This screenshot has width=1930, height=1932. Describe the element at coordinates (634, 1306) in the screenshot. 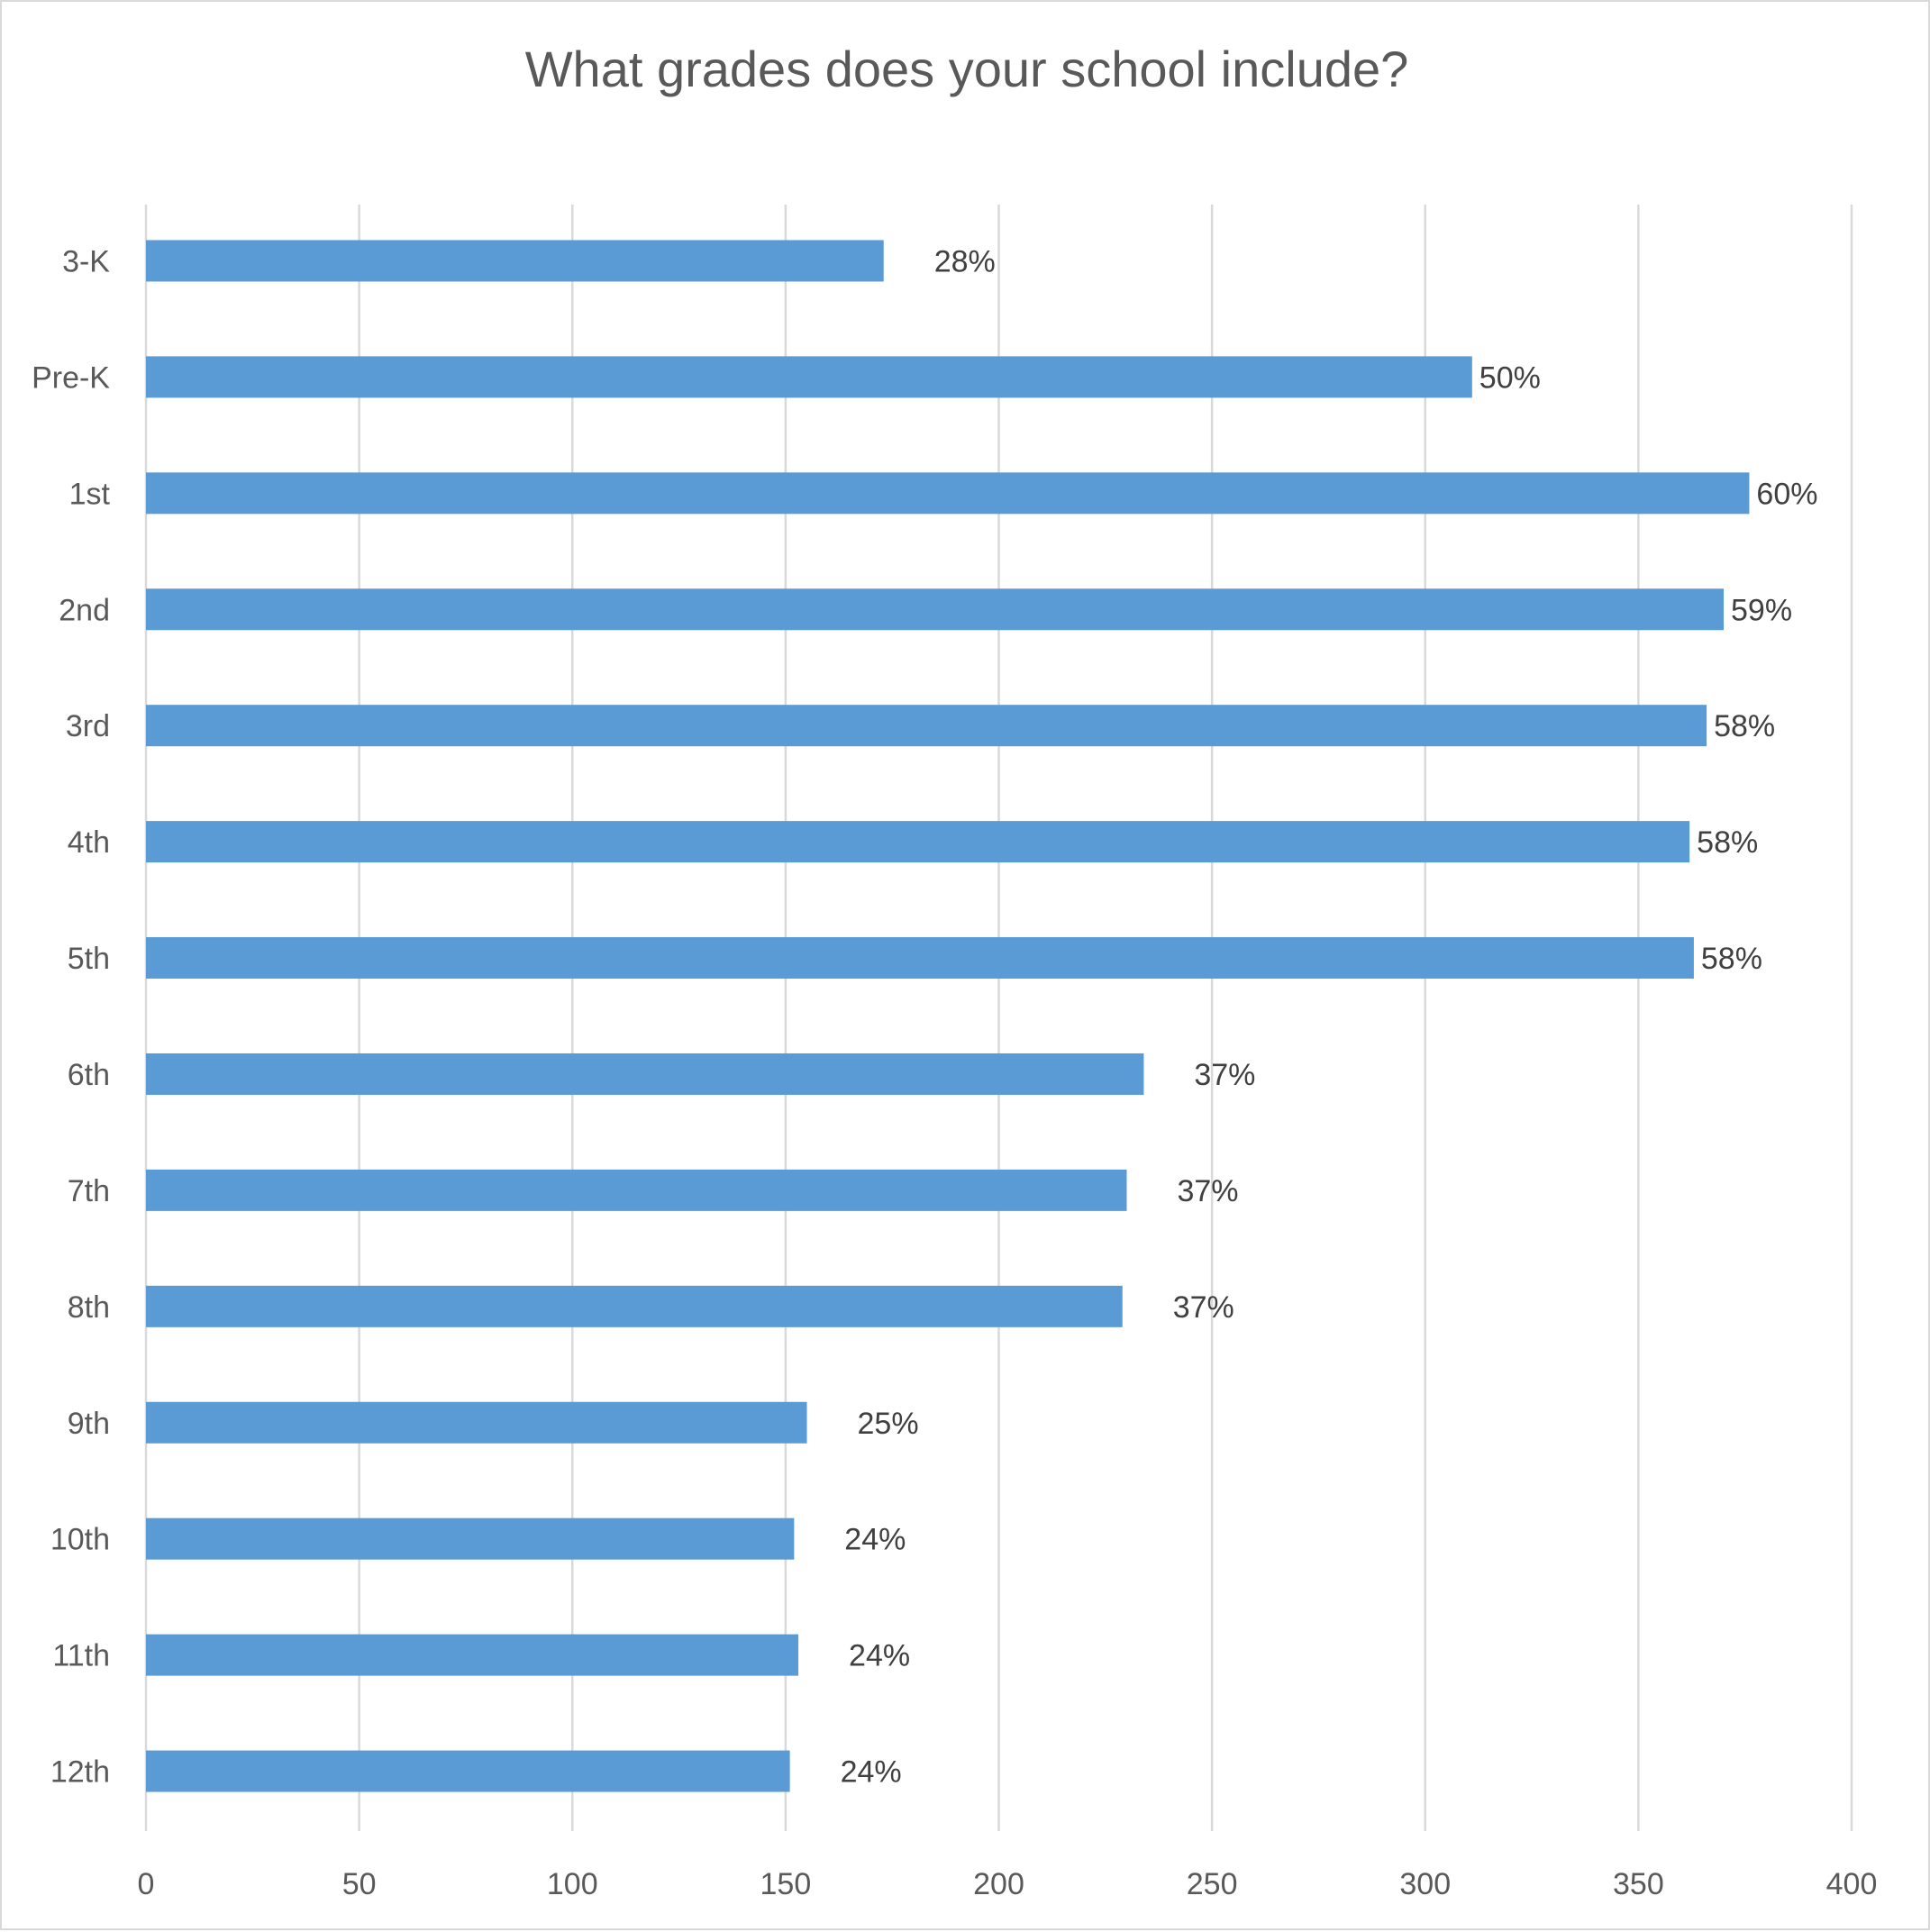

I see `bar-8th` at that location.